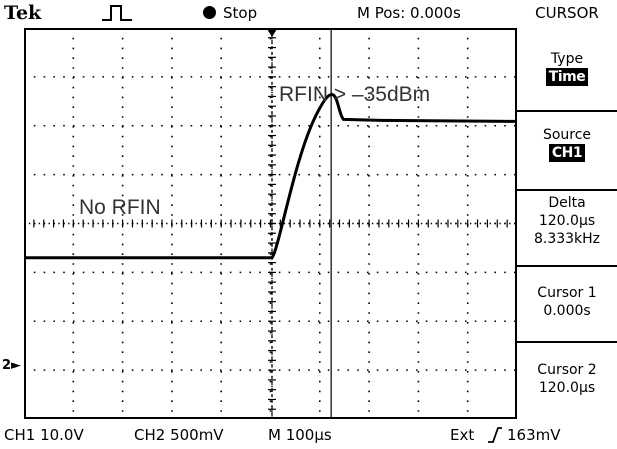  I want to click on cursor1-label: Cursor 1, so click(567, 293).